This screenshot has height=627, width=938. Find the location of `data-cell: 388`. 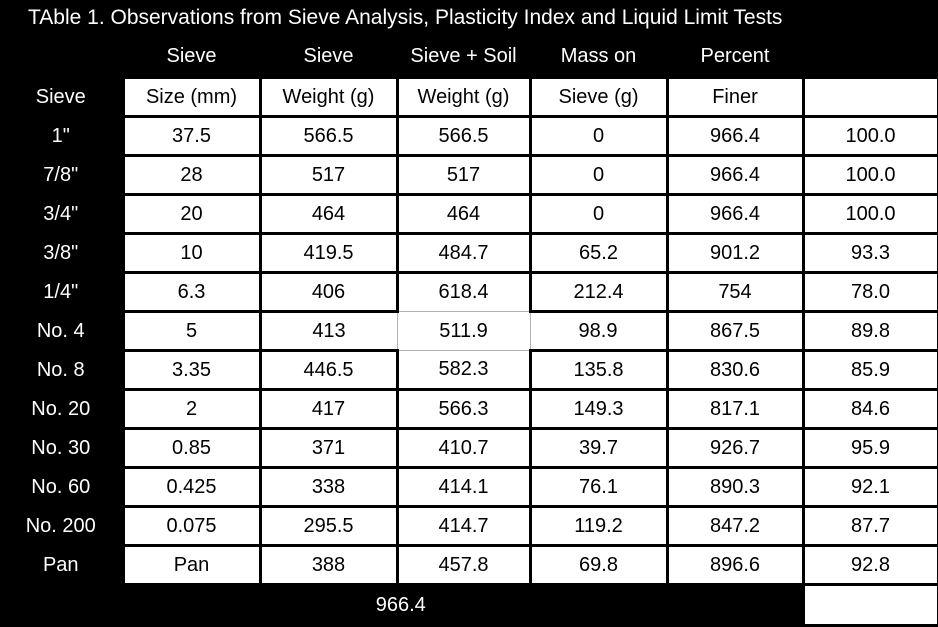

data-cell: 388 is located at coordinates (328, 565).